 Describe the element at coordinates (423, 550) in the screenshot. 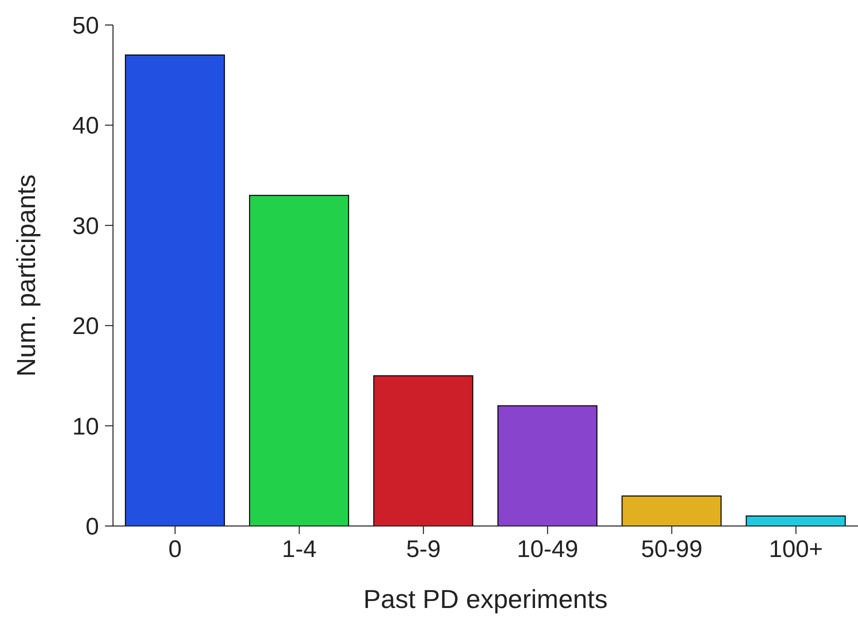

I see `x-tick-label: 5-9` at that location.